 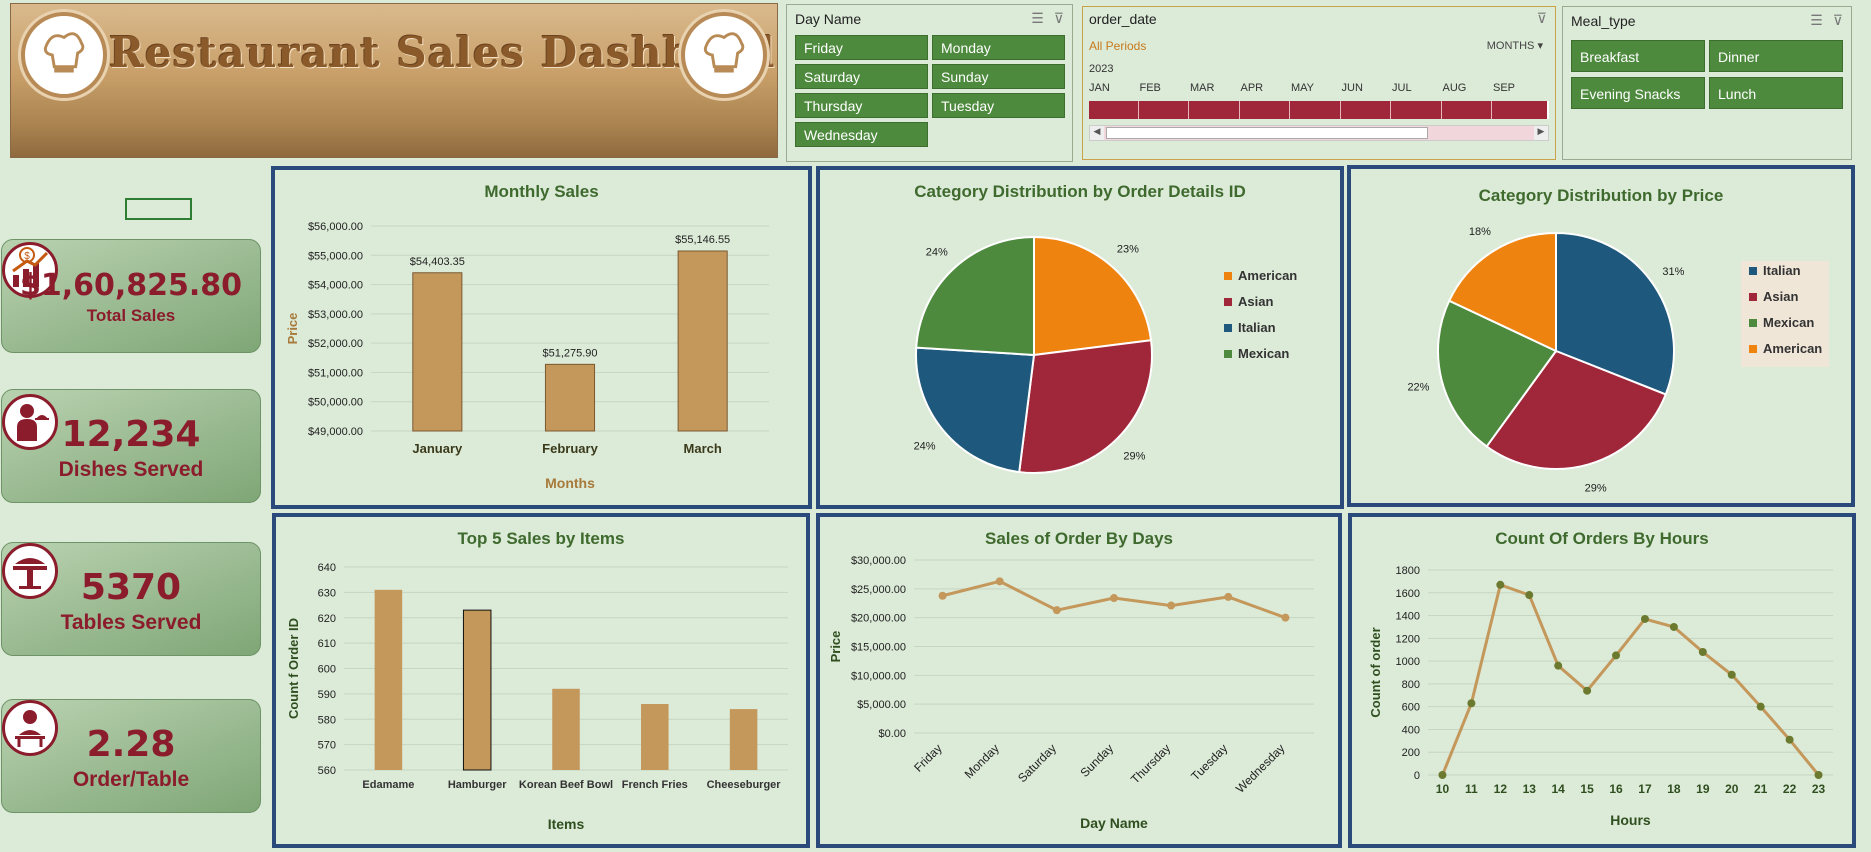 I want to click on y-tick-label: 590, so click(x=327, y=695).